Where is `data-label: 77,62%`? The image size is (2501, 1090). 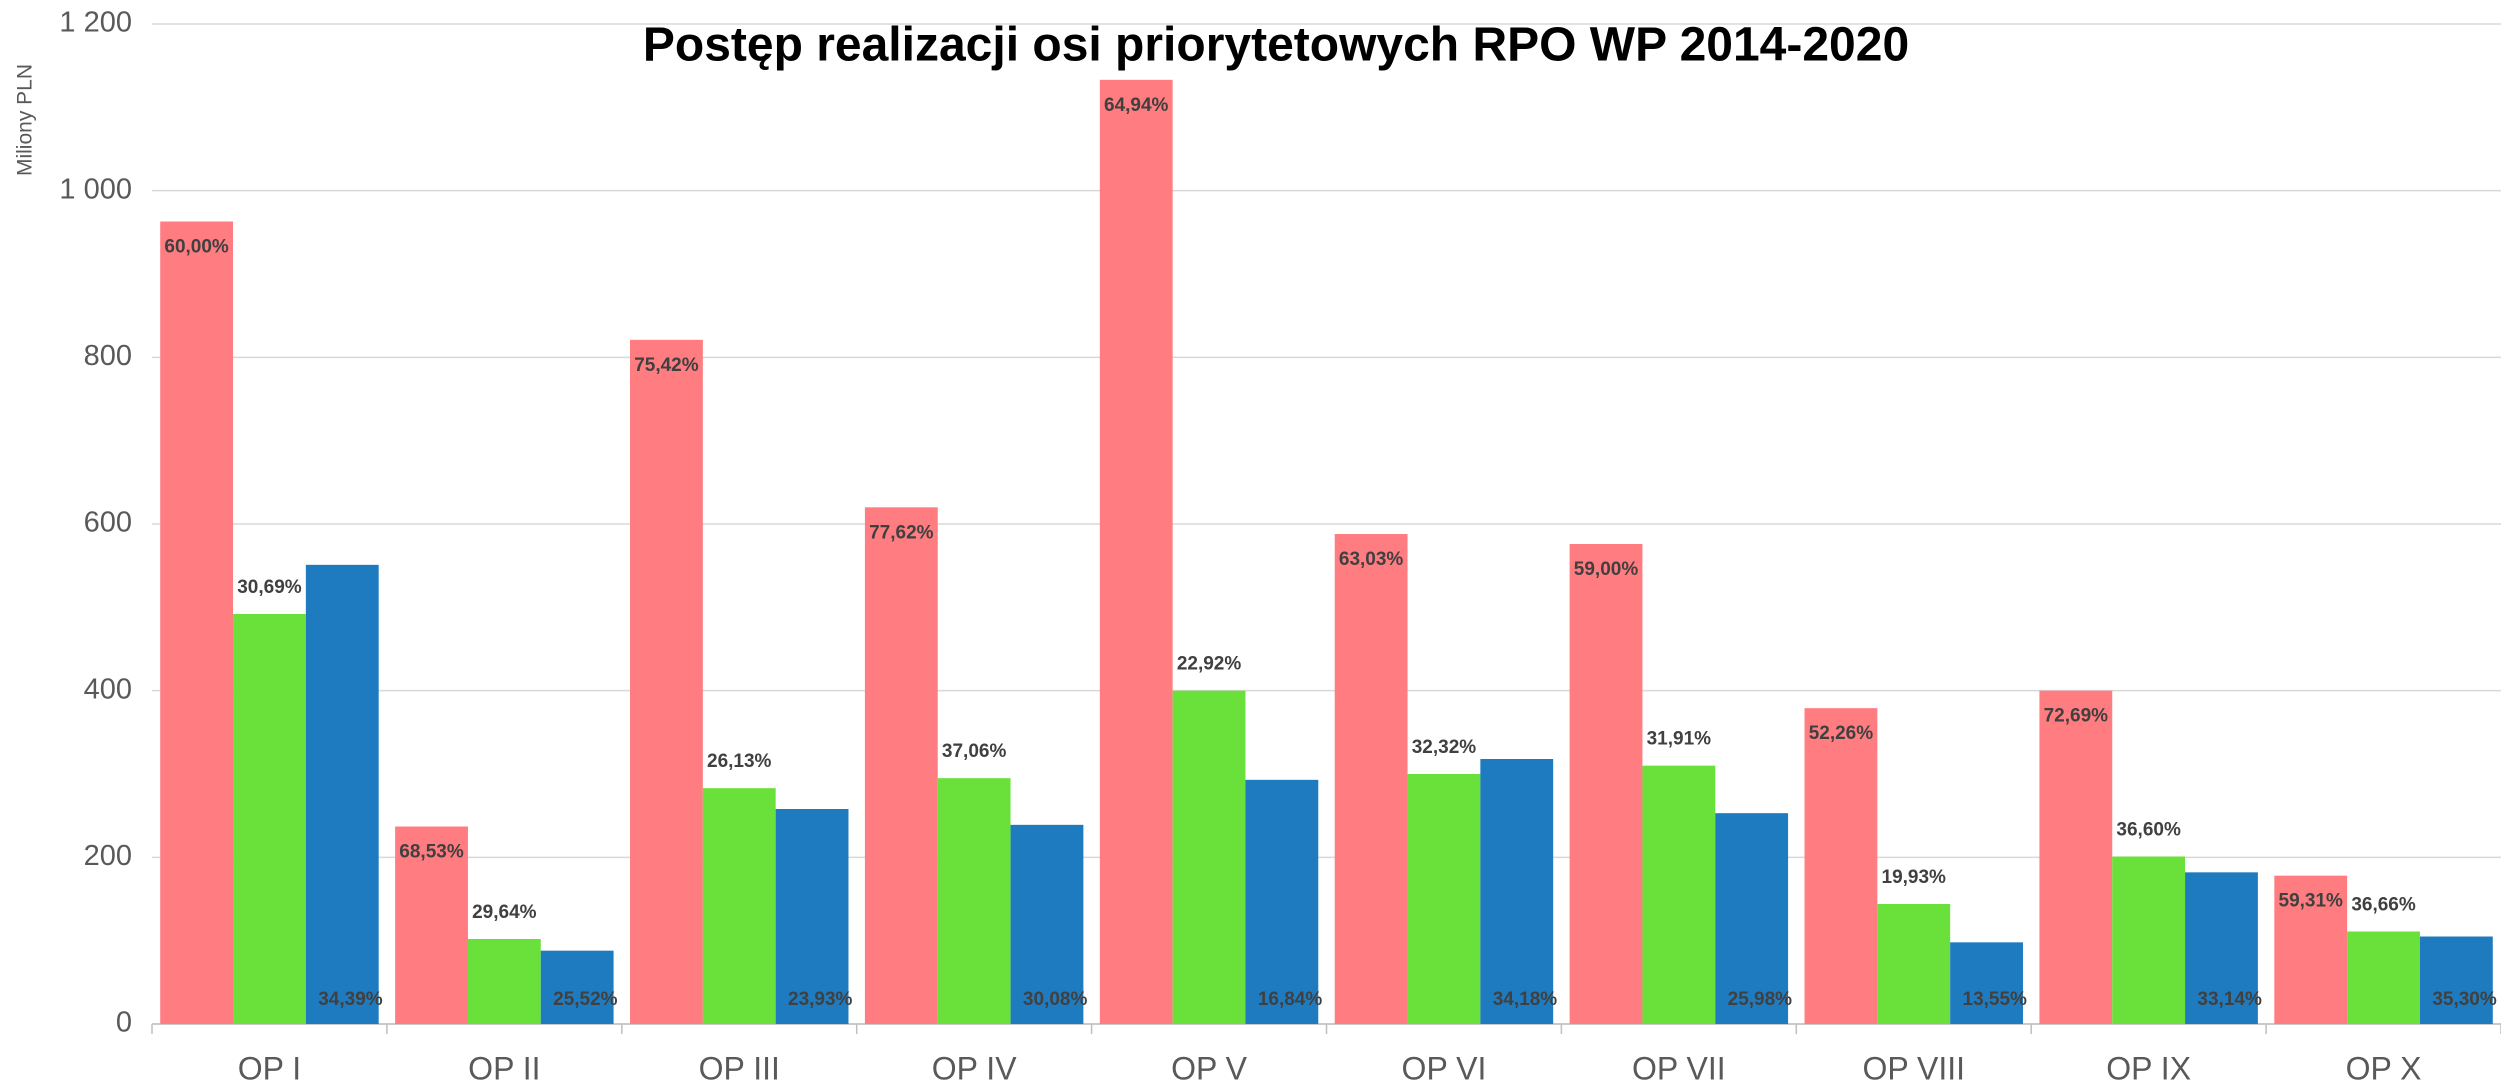
data-label: 77,62% is located at coordinates (901, 532).